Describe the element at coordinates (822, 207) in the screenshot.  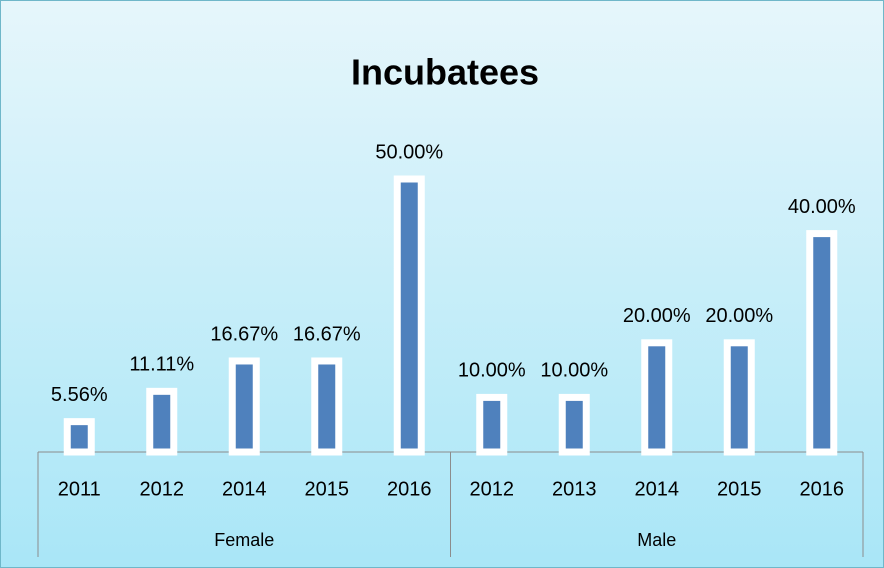
I see `value-label: 40.00%` at that location.